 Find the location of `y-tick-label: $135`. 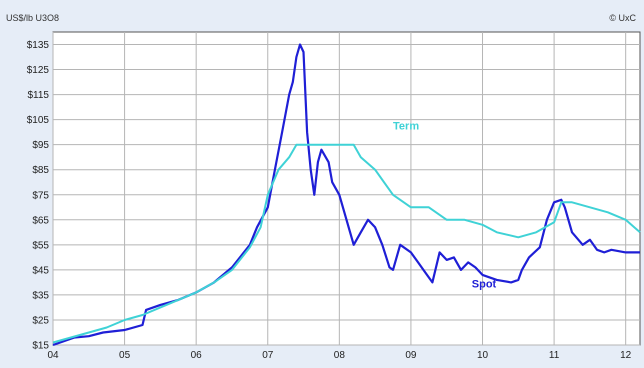

y-tick-label: $135 is located at coordinates (38, 45).